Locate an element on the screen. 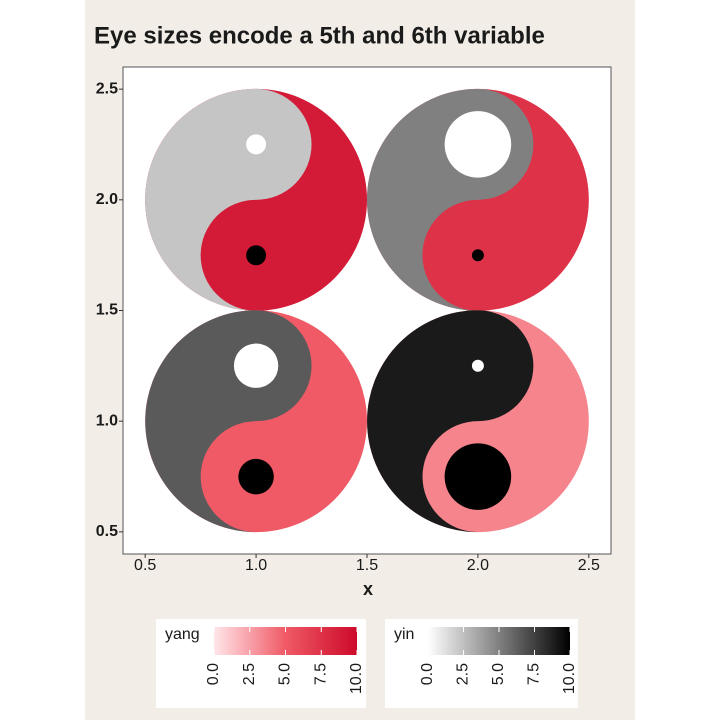 The height and width of the screenshot is (725, 720). legend-title: yin is located at coordinates (404, 634).